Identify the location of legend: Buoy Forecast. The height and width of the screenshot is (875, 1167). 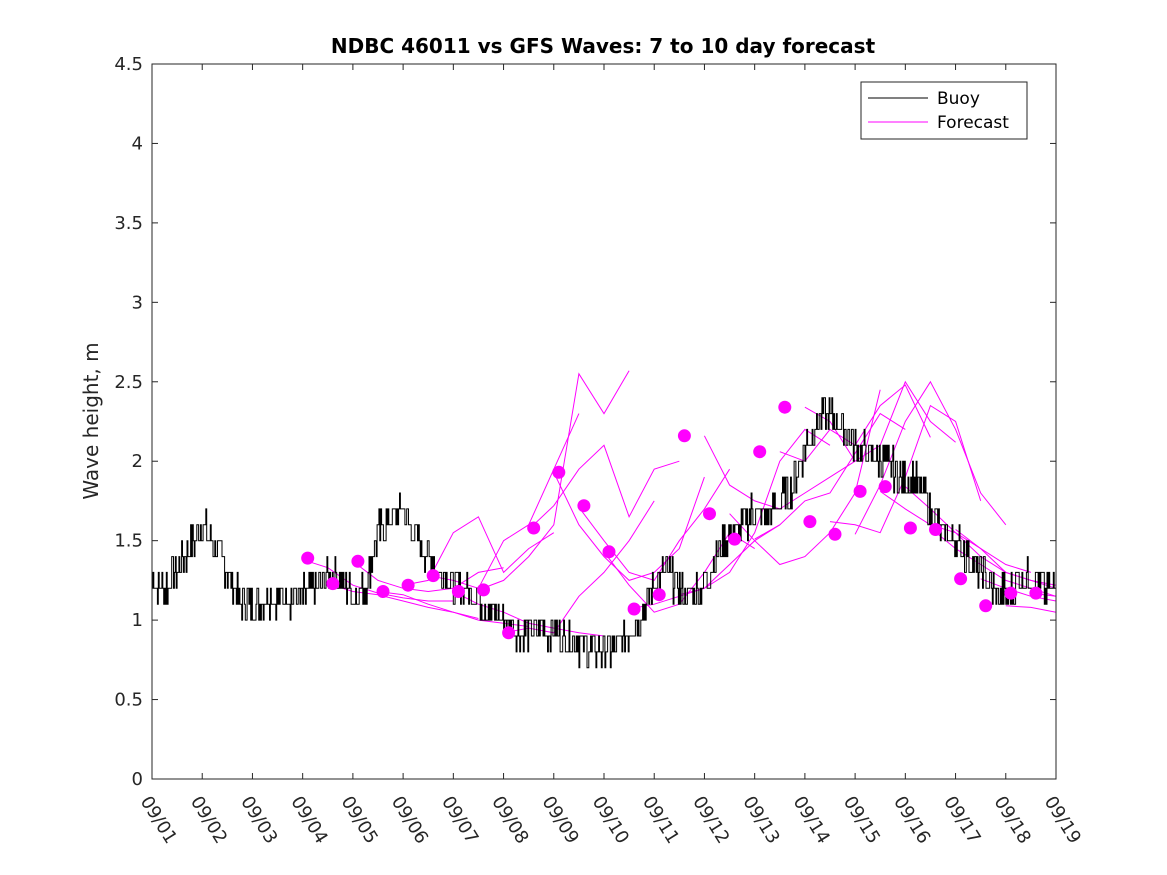
(944, 110).